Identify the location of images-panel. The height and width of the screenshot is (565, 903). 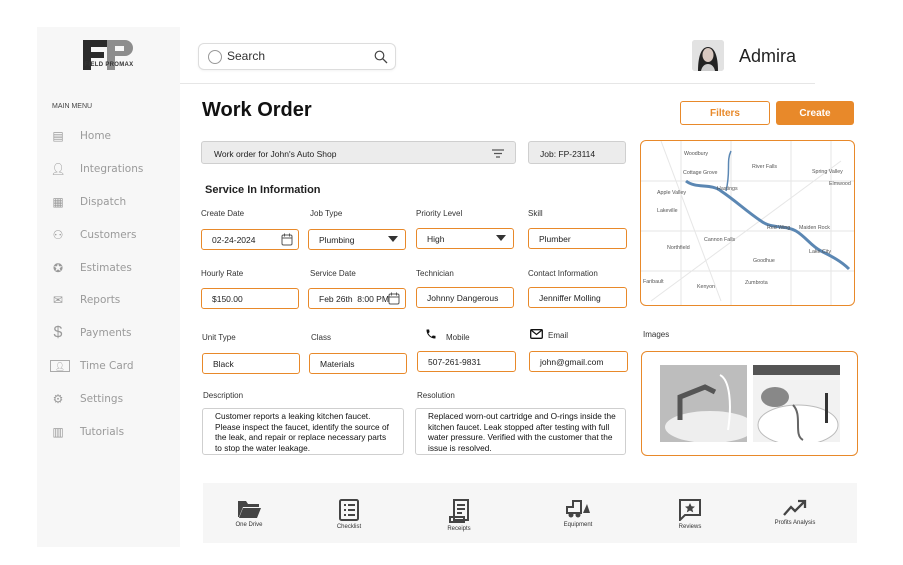
(749, 403).